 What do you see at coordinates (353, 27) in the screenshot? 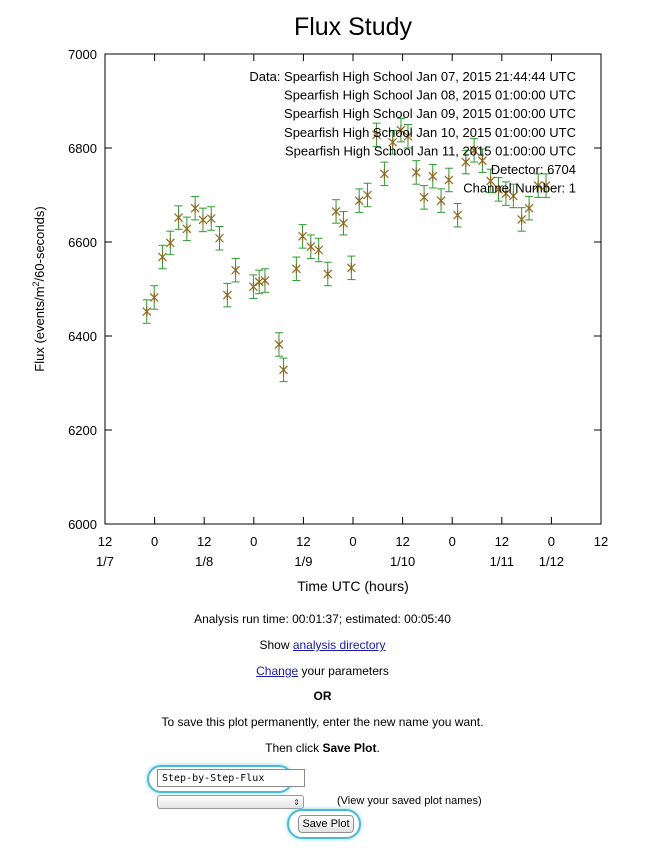
I see `chart-title: Flux Study` at bounding box center [353, 27].